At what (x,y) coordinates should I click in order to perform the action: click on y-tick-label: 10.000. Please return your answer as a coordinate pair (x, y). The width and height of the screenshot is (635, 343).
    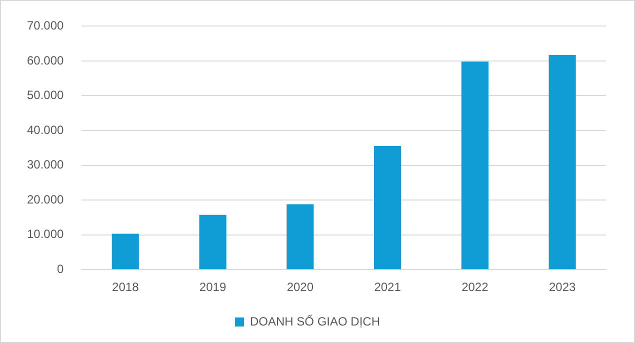
    Looking at the image, I should click on (45, 234).